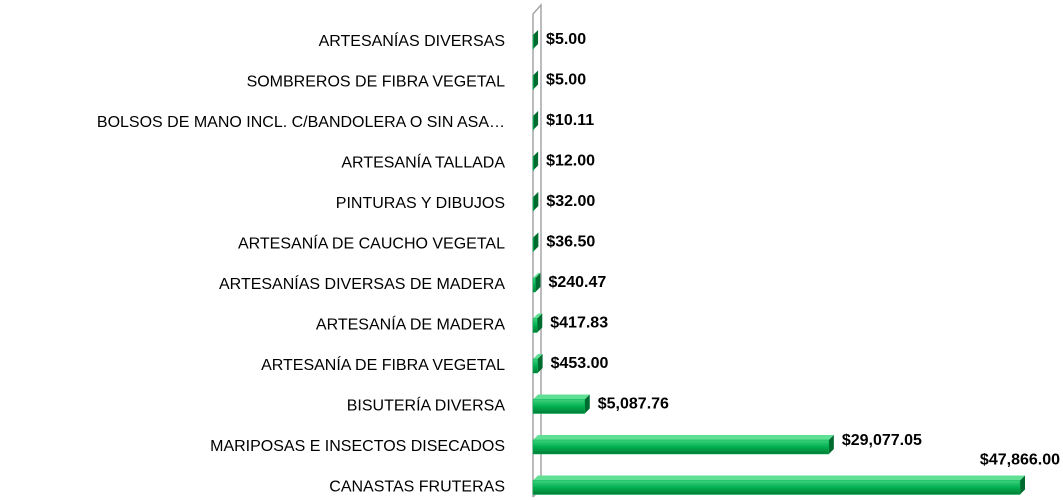  I want to click on value-label: $36.50, so click(570, 242).